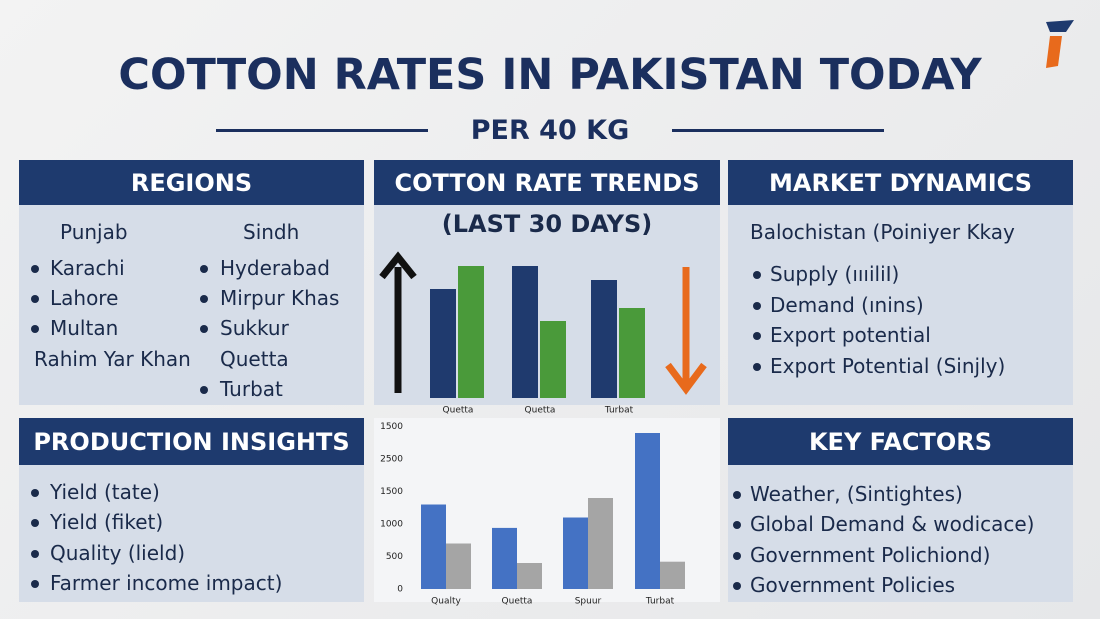 This screenshot has height=619, width=1100. Describe the element at coordinates (686, 378) in the screenshot. I see `down-arrow-head` at that location.